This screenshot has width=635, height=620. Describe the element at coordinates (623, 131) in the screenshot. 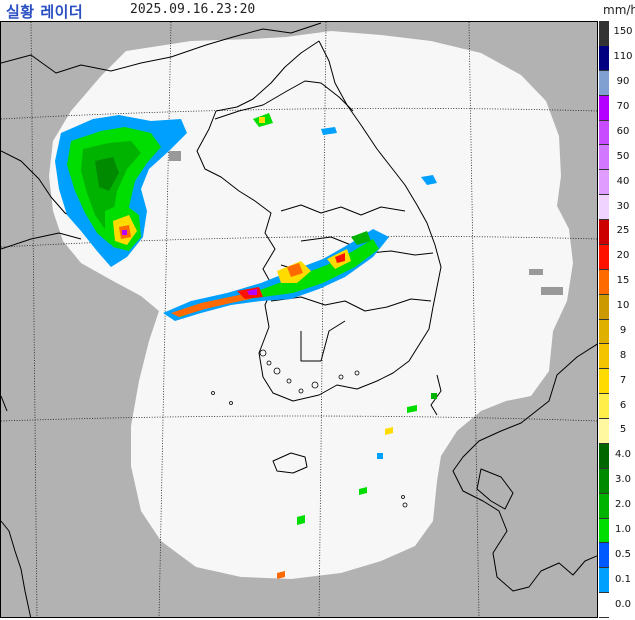

I see `legend-label: 60` at that location.